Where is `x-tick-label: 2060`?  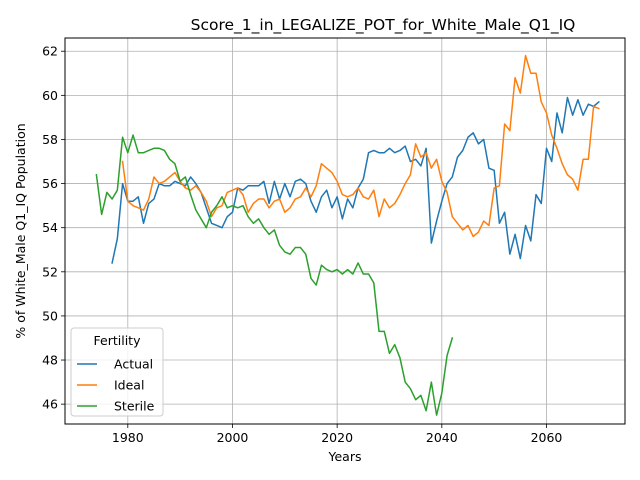 x-tick-label: 2060 is located at coordinates (547, 437).